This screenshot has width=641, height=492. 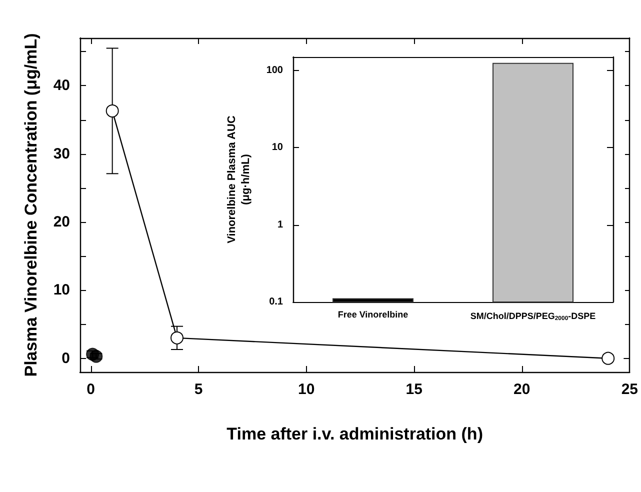 I want to click on y-tick-label: 0, so click(x=66, y=358).